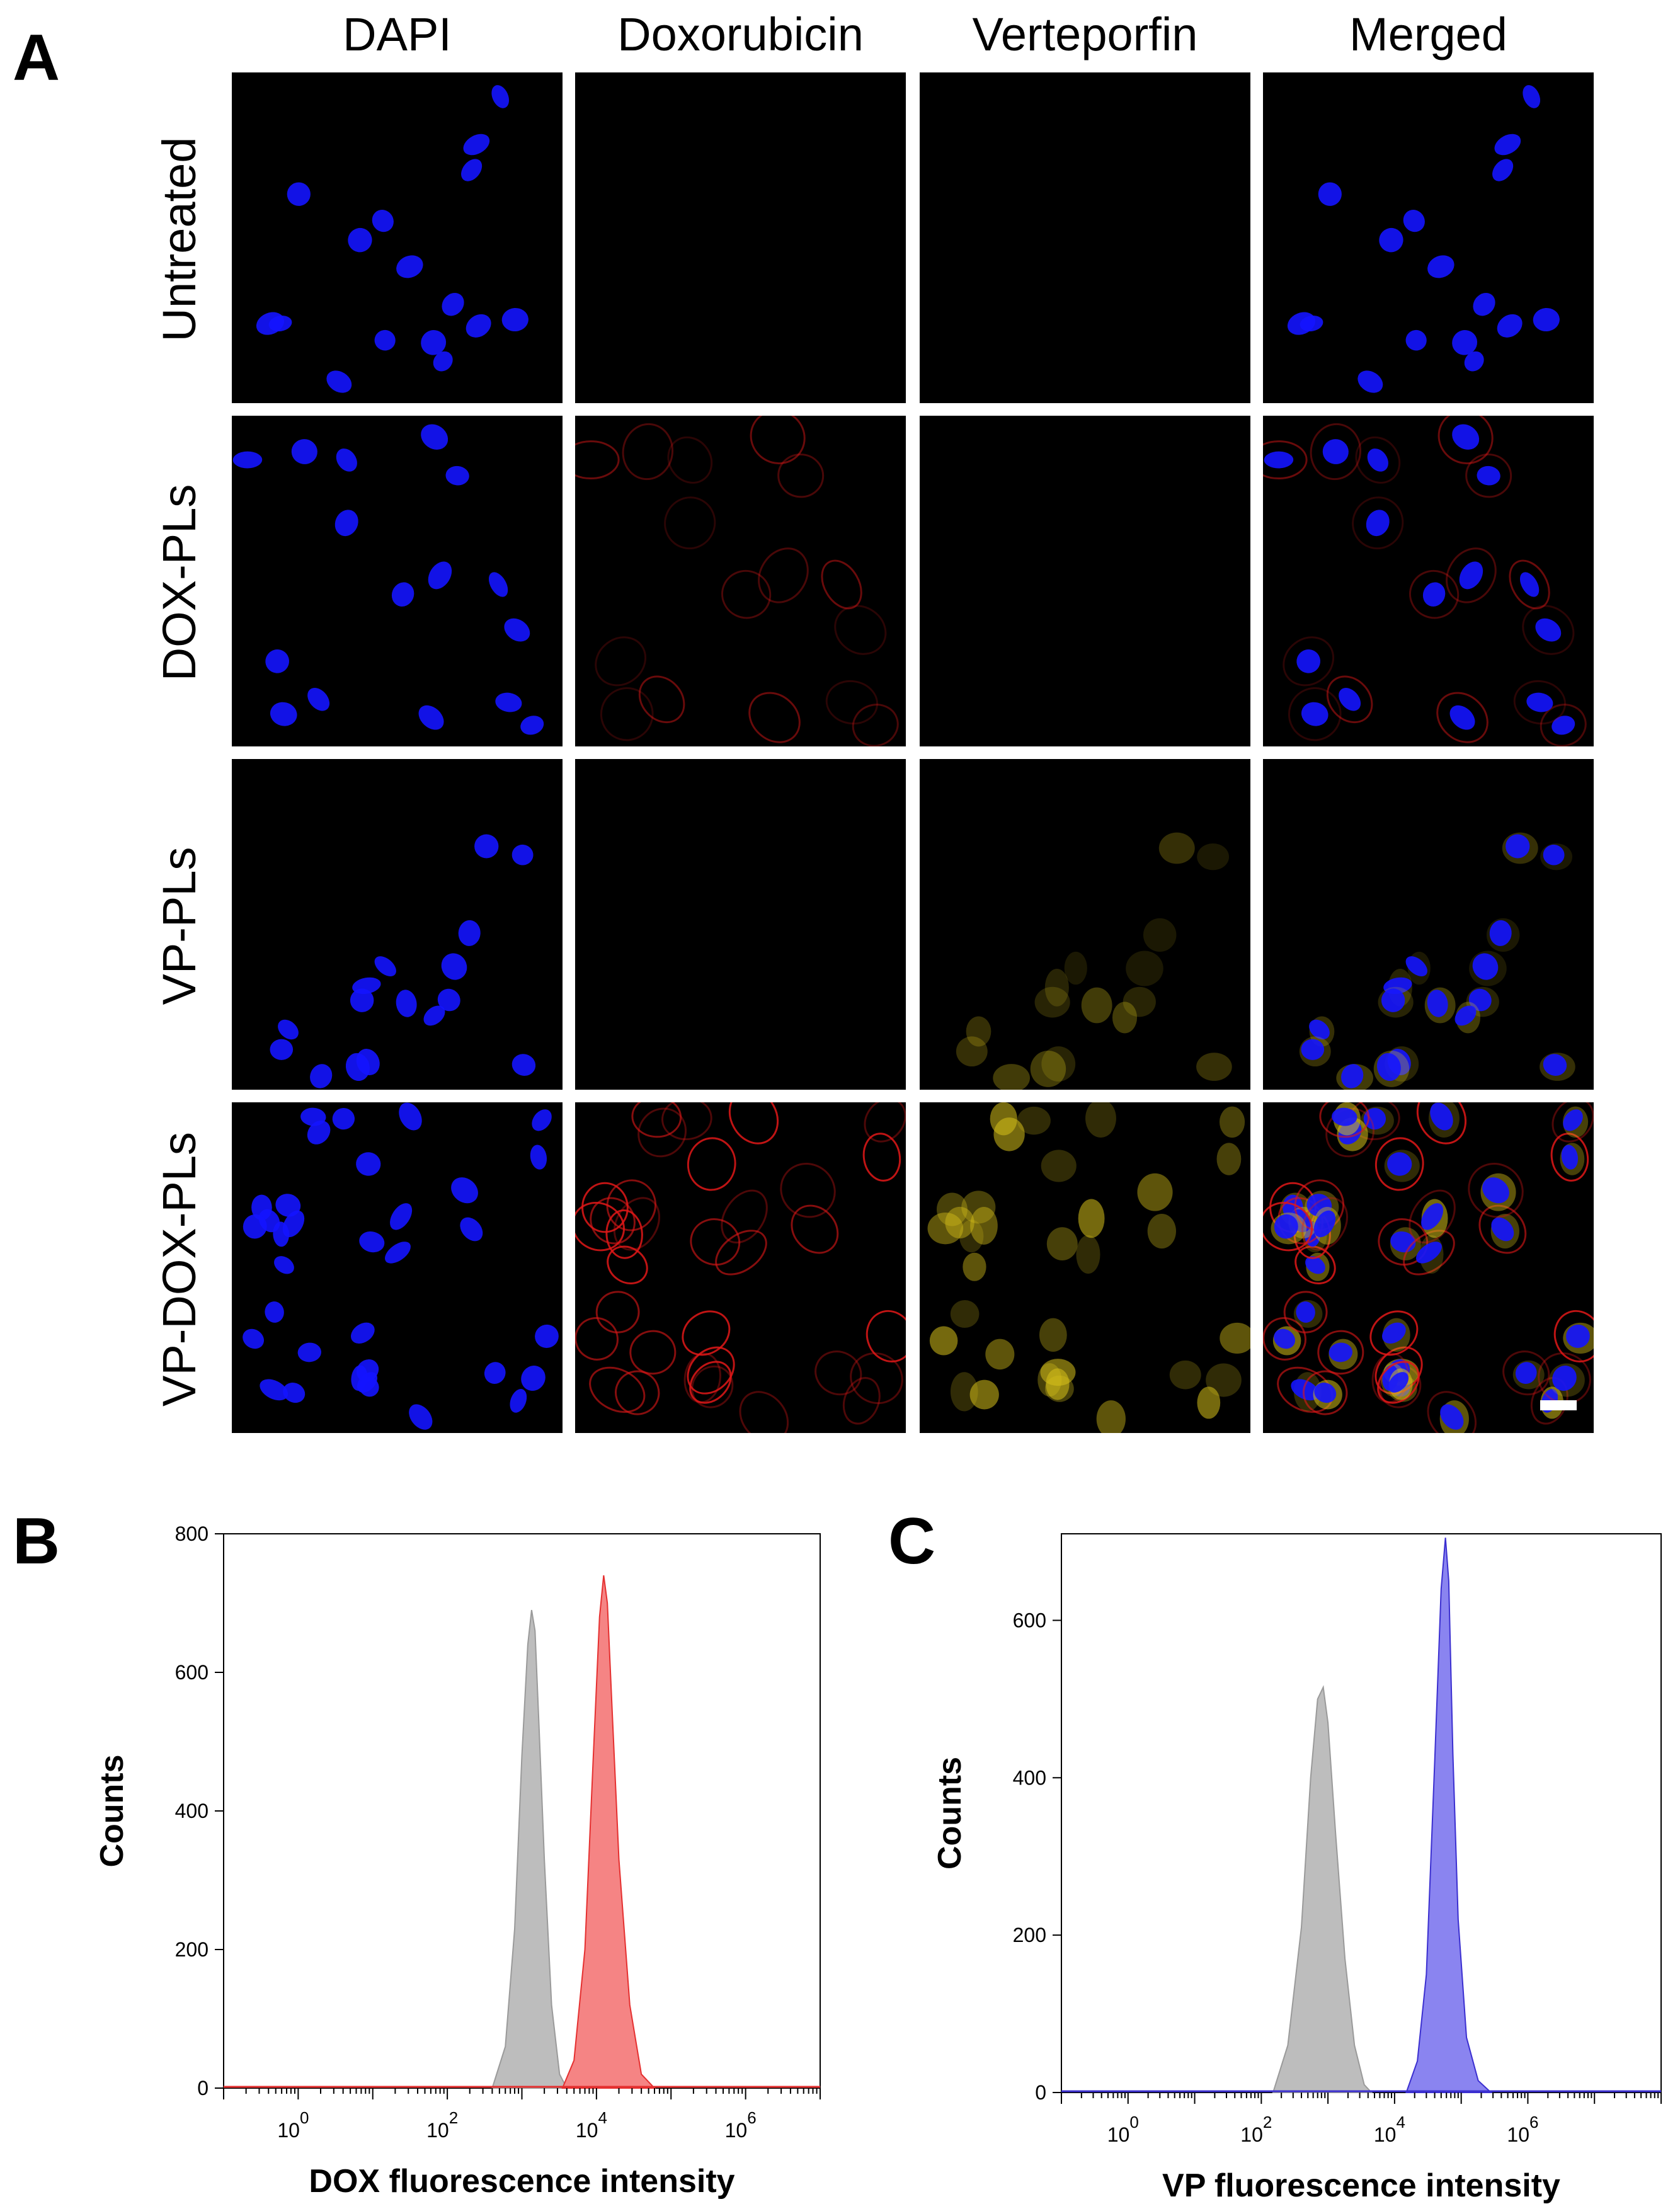 Image resolution: width=1680 pixels, height=2204 pixels. Describe the element at coordinates (1085, 34) in the screenshot. I see `column-header-verteporfin: Verteporfin` at that location.